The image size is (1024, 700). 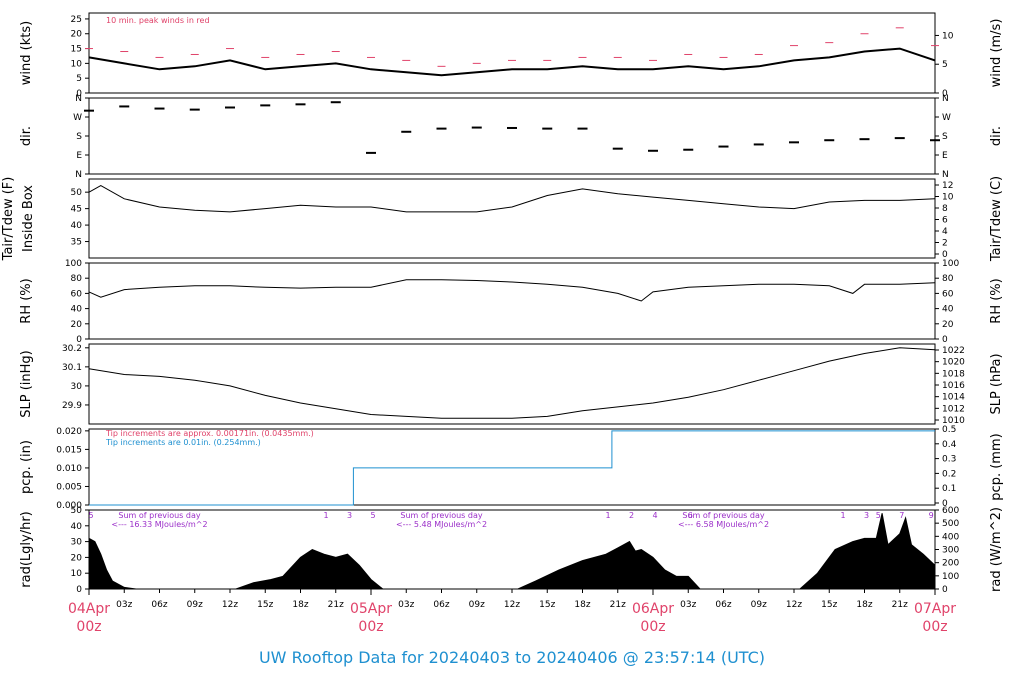 What do you see at coordinates (77, 511) in the screenshot?
I see `rad-left-tick-label-5: 50` at bounding box center [77, 511].